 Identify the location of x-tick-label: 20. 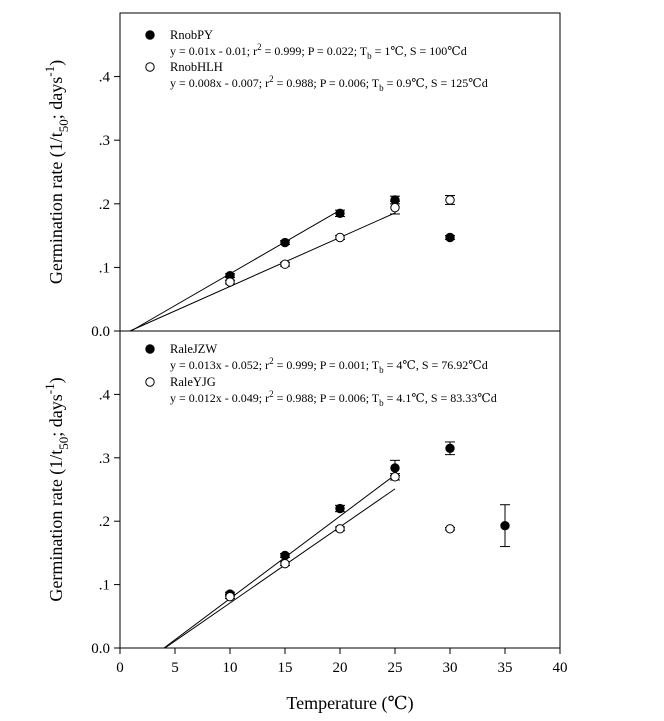
(340, 668).